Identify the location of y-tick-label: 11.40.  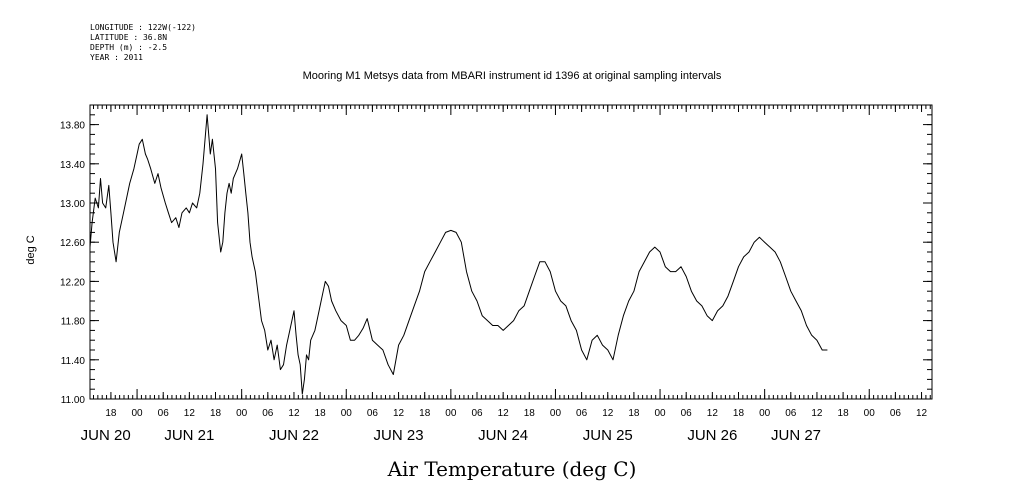
(73, 361).